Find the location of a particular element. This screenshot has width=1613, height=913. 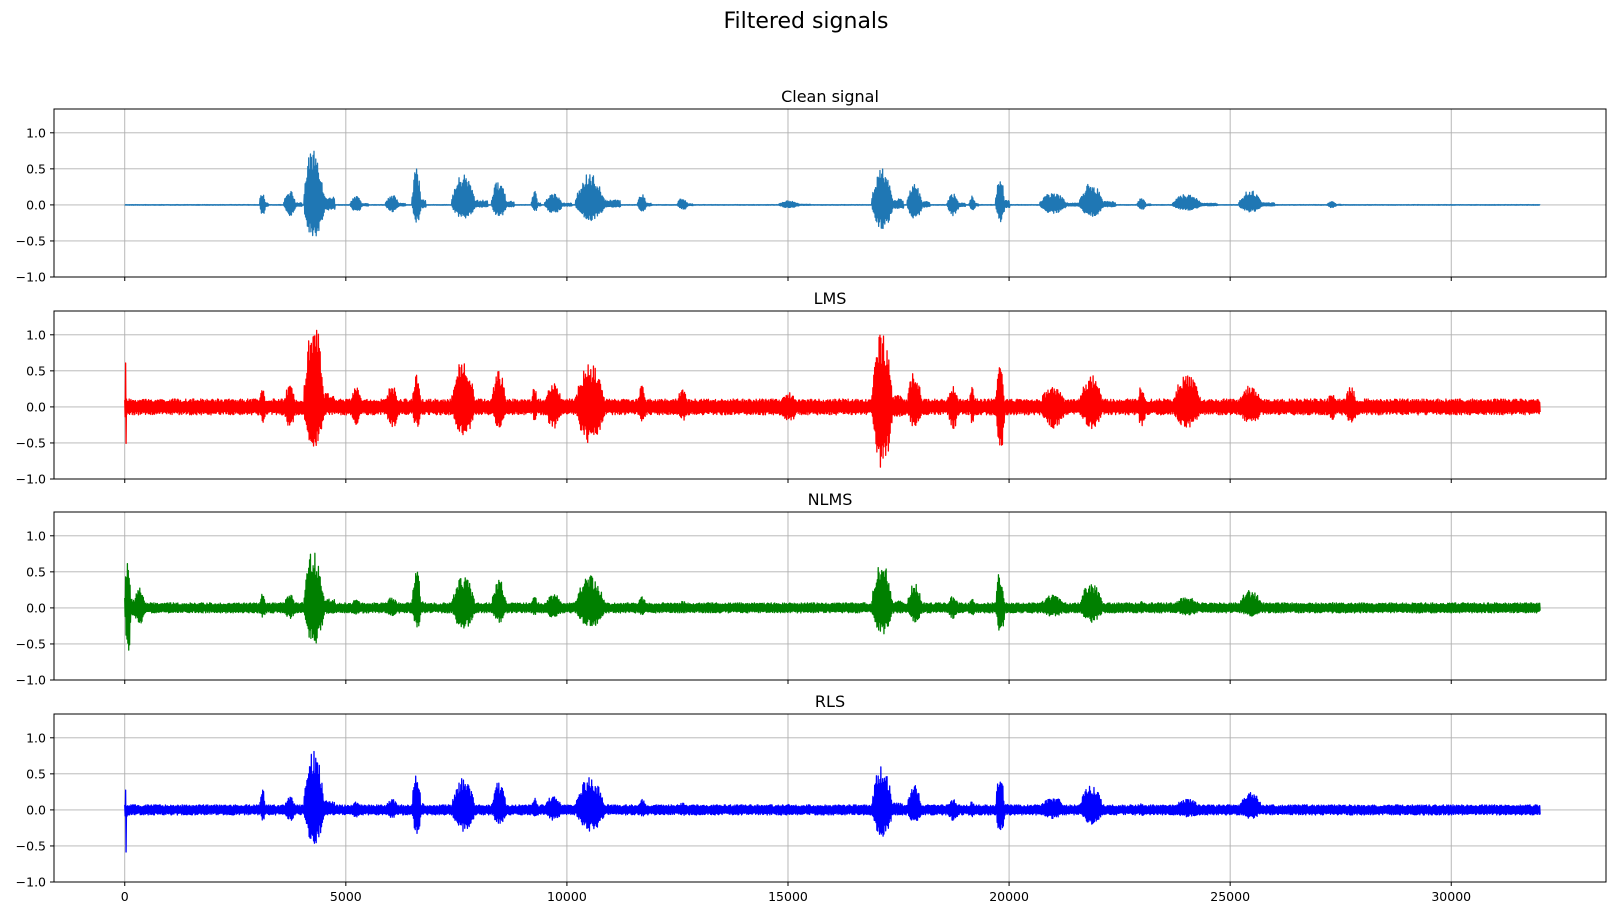

xtick-label: 30000 is located at coordinates (1451, 896).